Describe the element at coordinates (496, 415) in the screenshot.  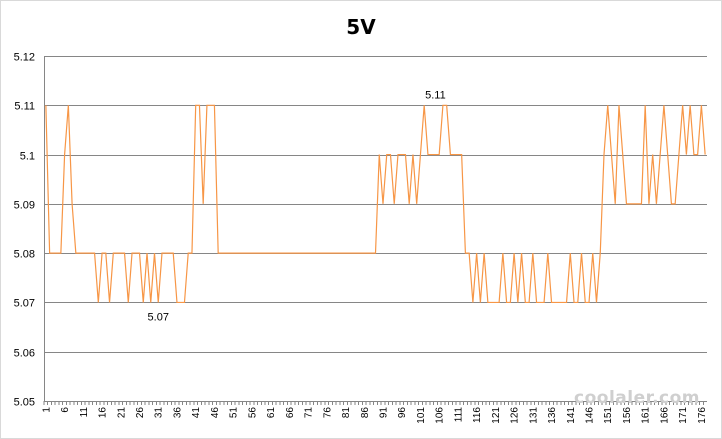
I see `x-tick-label: 121` at that location.